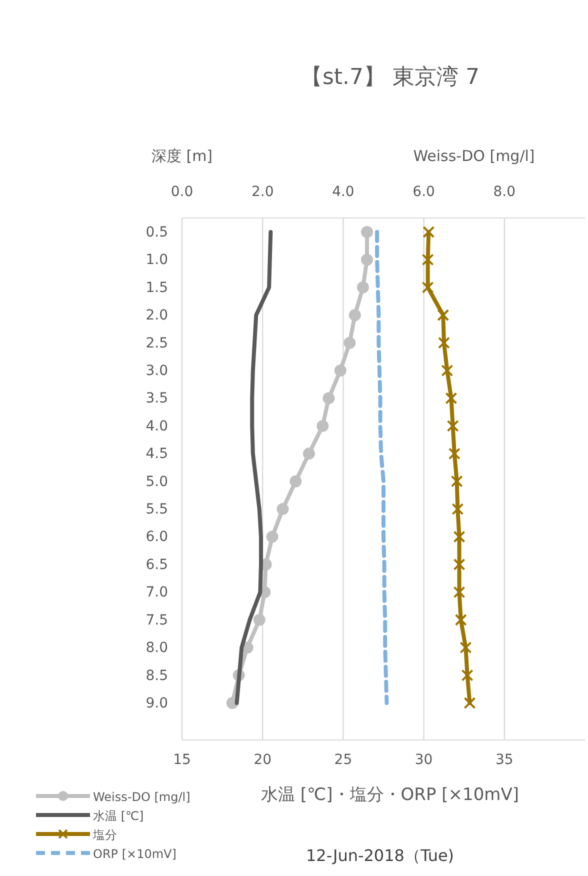 The width and height of the screenshot is (588, 876). What do you see at coordinates (157, 454) in the screenshot?
I see `y-tick-label: 4.5` at bounding box center [157, 454].